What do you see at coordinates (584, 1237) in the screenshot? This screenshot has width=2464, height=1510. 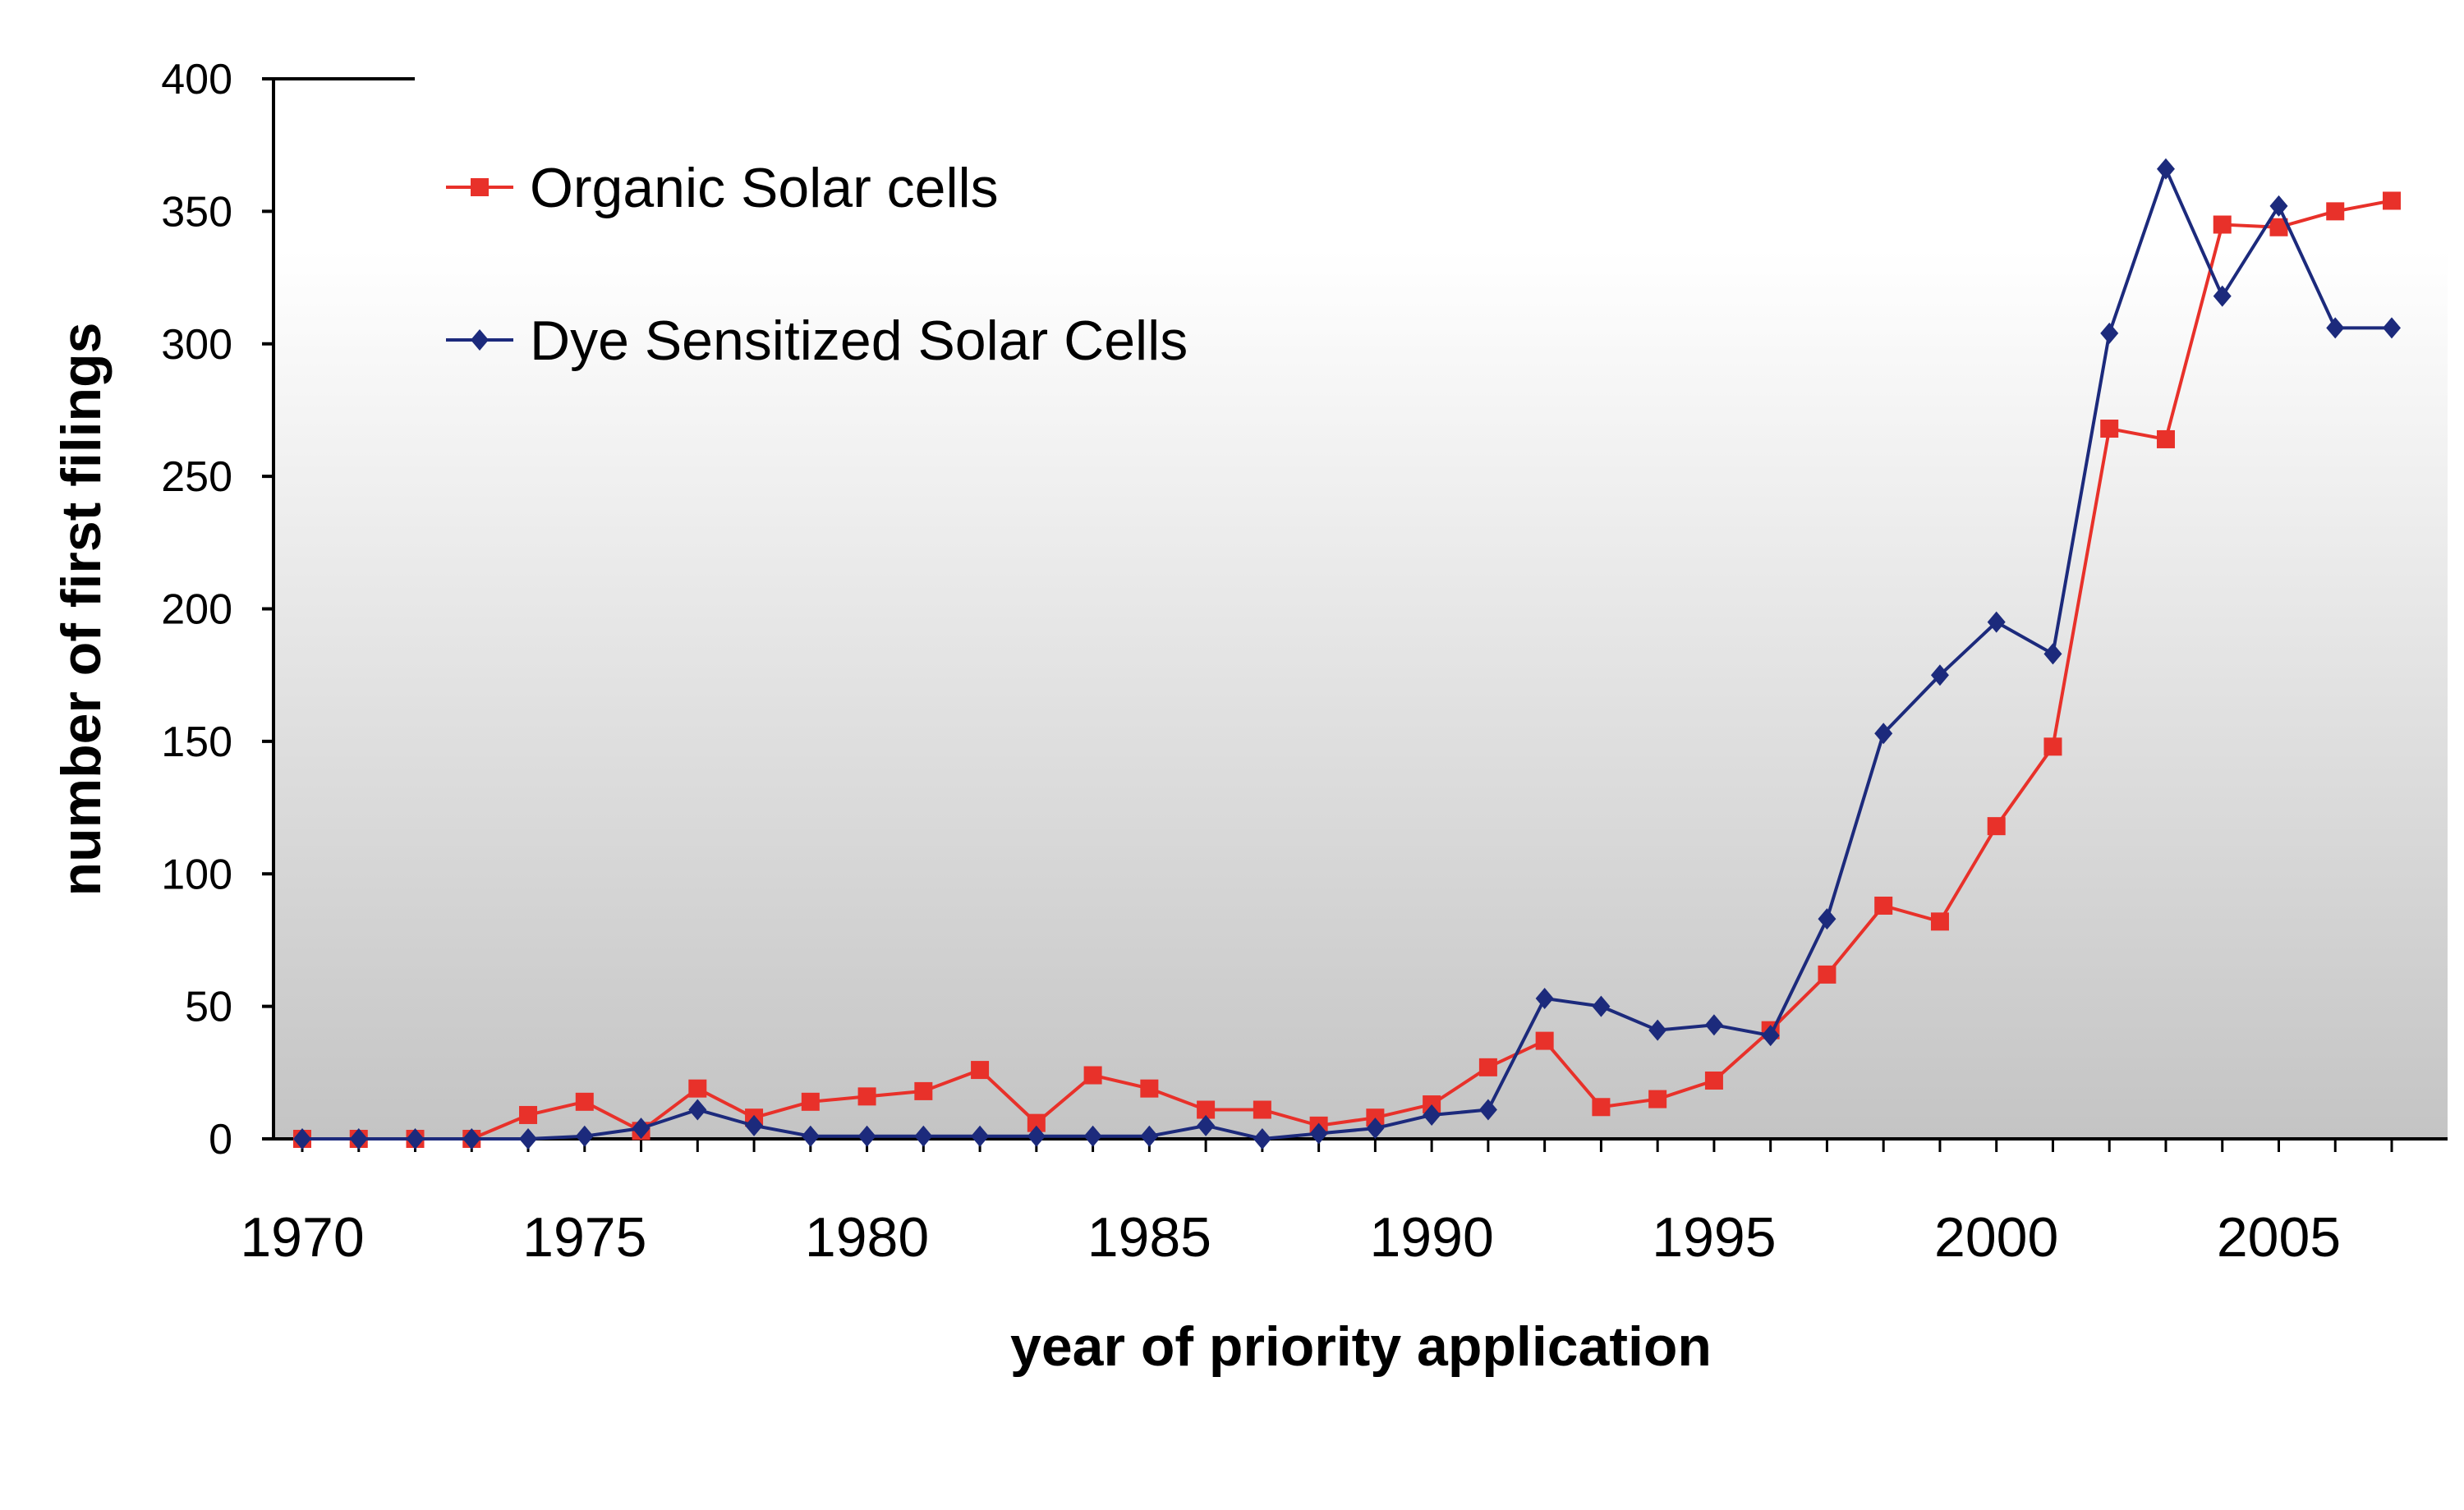 I see `x-tick-label: 1975` at bounding box center [584, 1237].